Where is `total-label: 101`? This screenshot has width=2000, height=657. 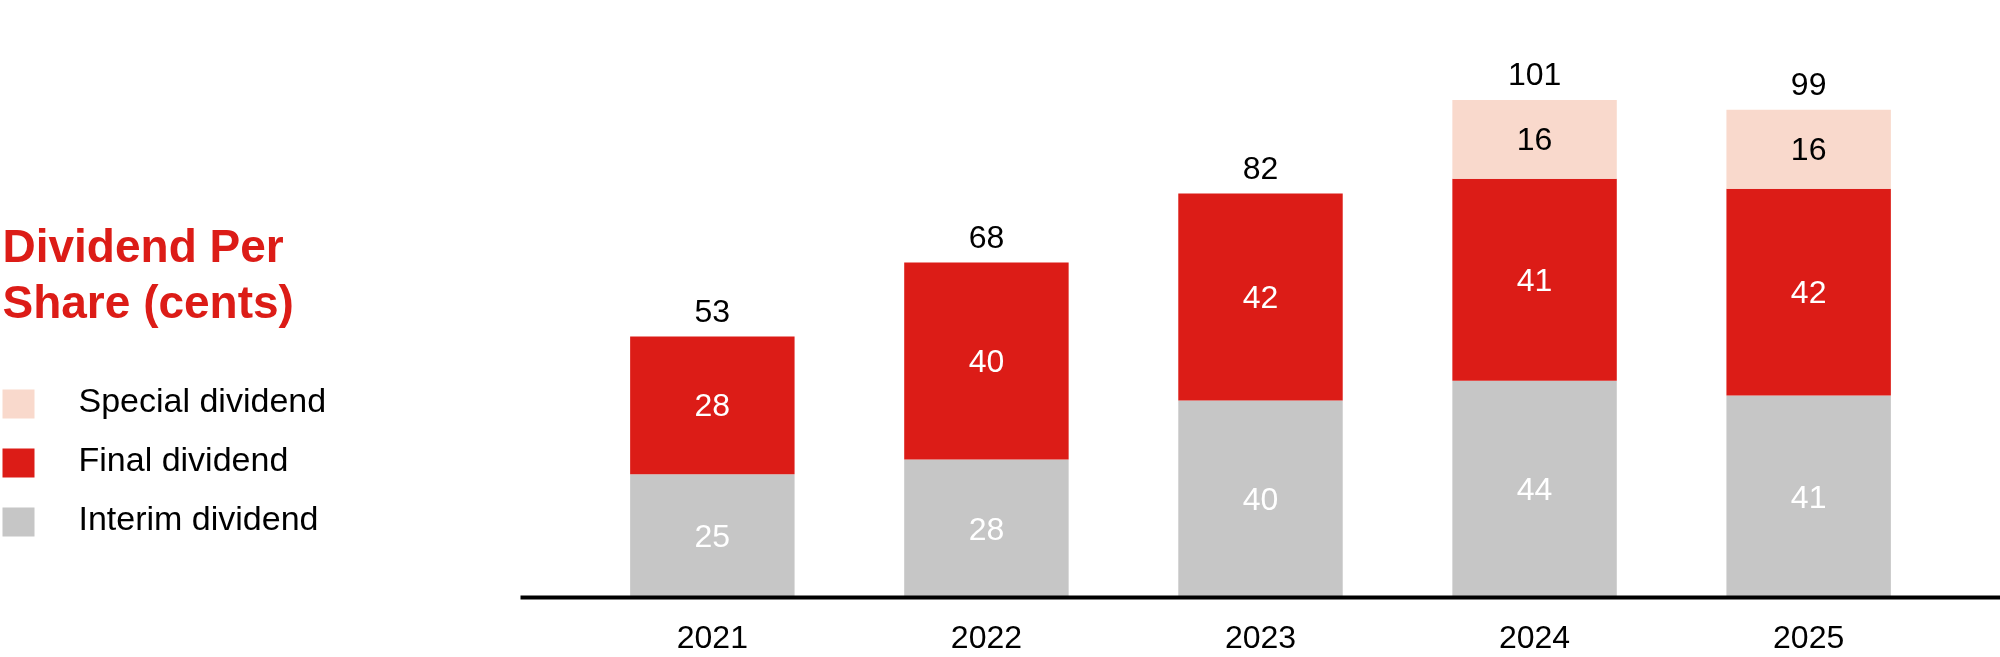
total-label: 101 is located at coordinates (1534, 74).